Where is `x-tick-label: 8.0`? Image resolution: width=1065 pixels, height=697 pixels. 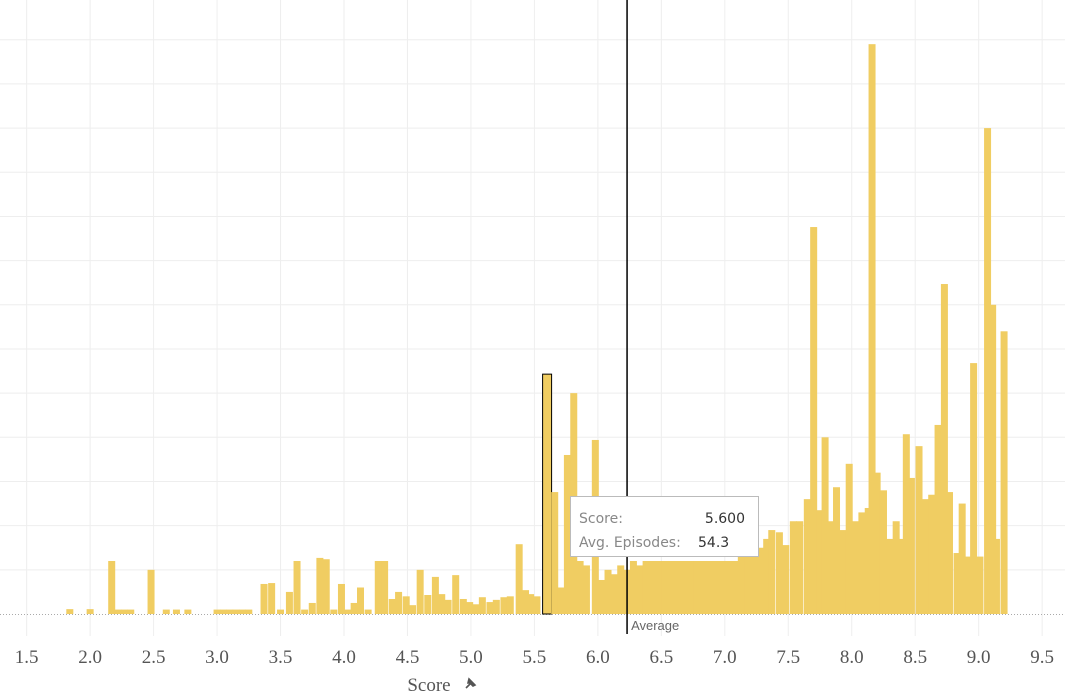 x-tick-label: 8.0 is located at coordinates (852, 657).